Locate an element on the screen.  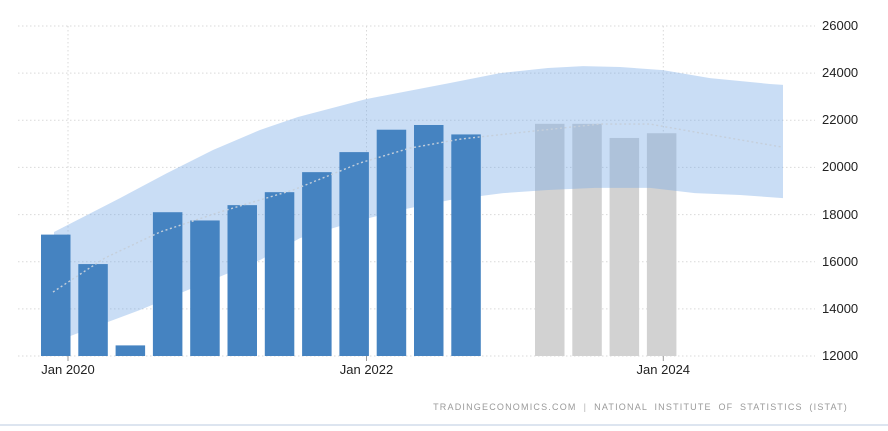
source-tradingeconomics: TRADINGECONOMICS.COM is located at coordinates (505, 407).